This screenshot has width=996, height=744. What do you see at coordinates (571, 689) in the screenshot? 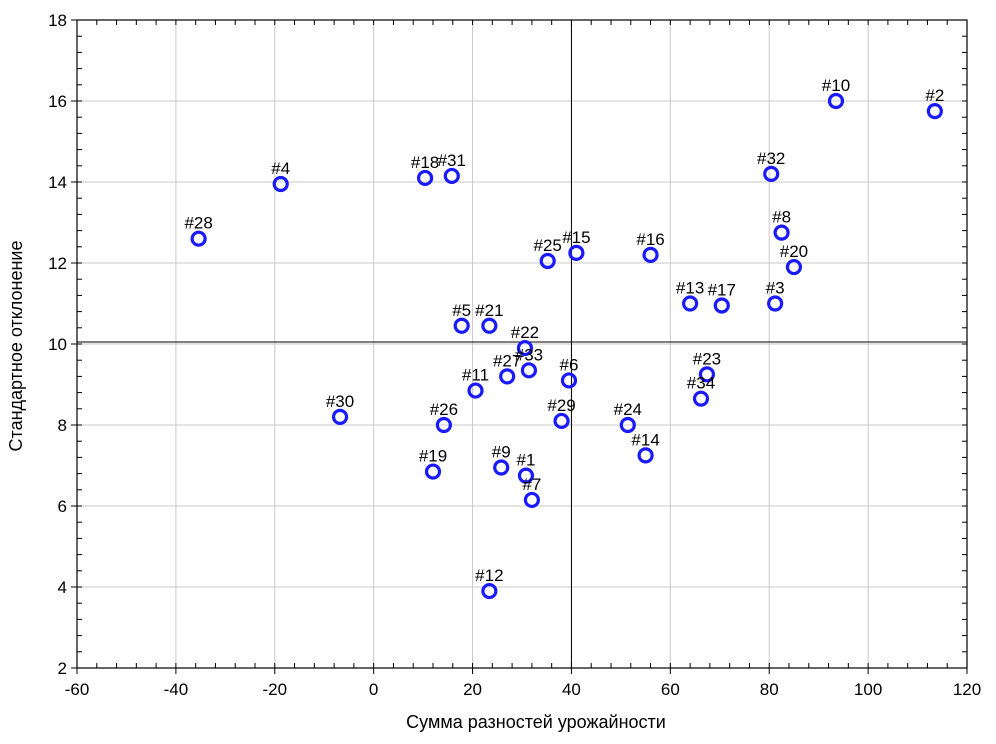
I see `x-tick-label: 40` at bounding box center [571, 689].